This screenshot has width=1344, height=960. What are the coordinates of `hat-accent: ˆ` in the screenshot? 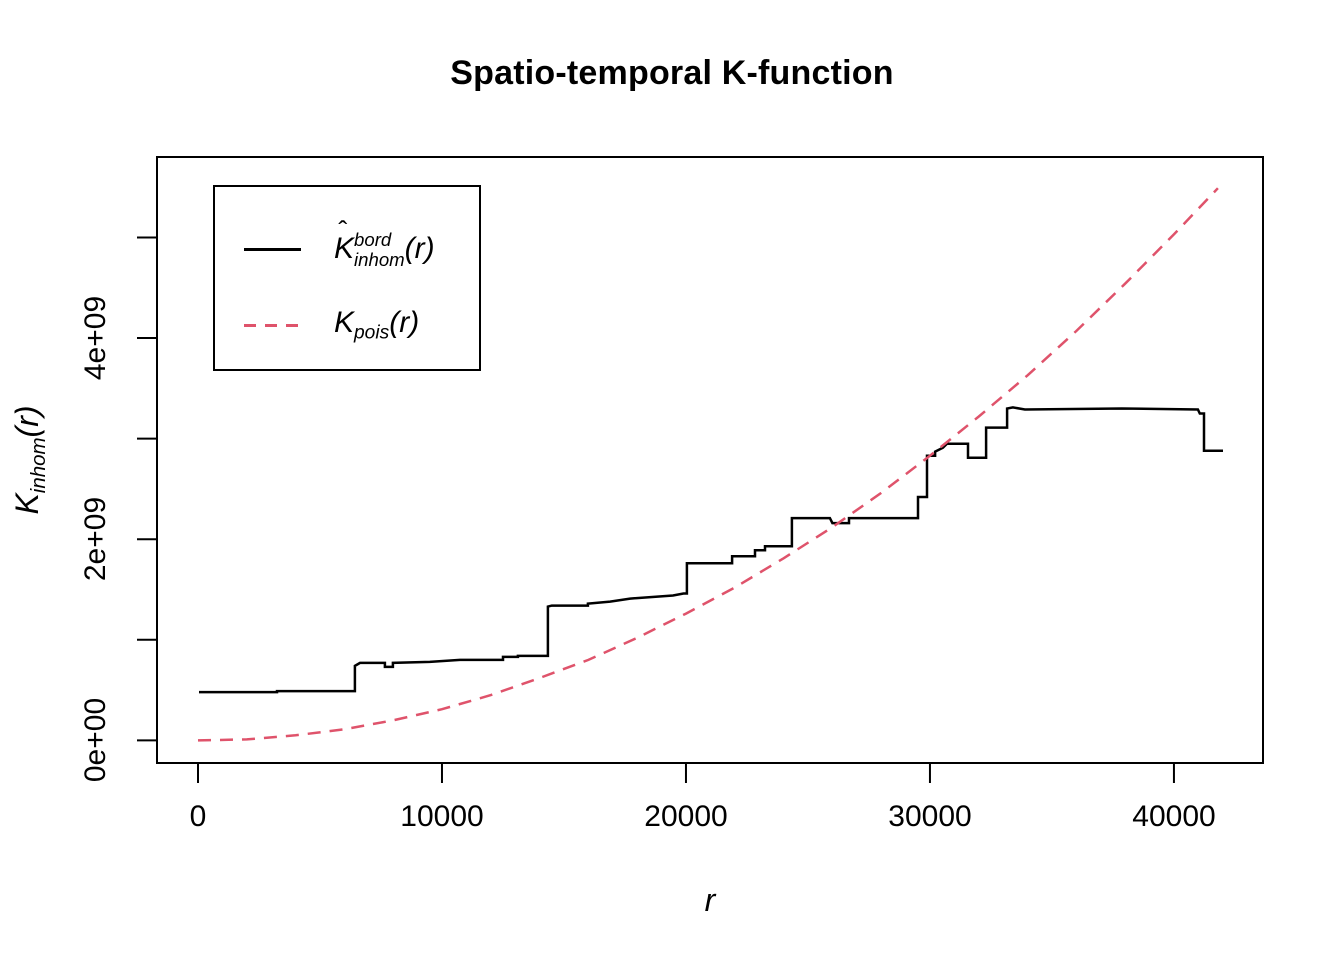 It's located at (343, 230).